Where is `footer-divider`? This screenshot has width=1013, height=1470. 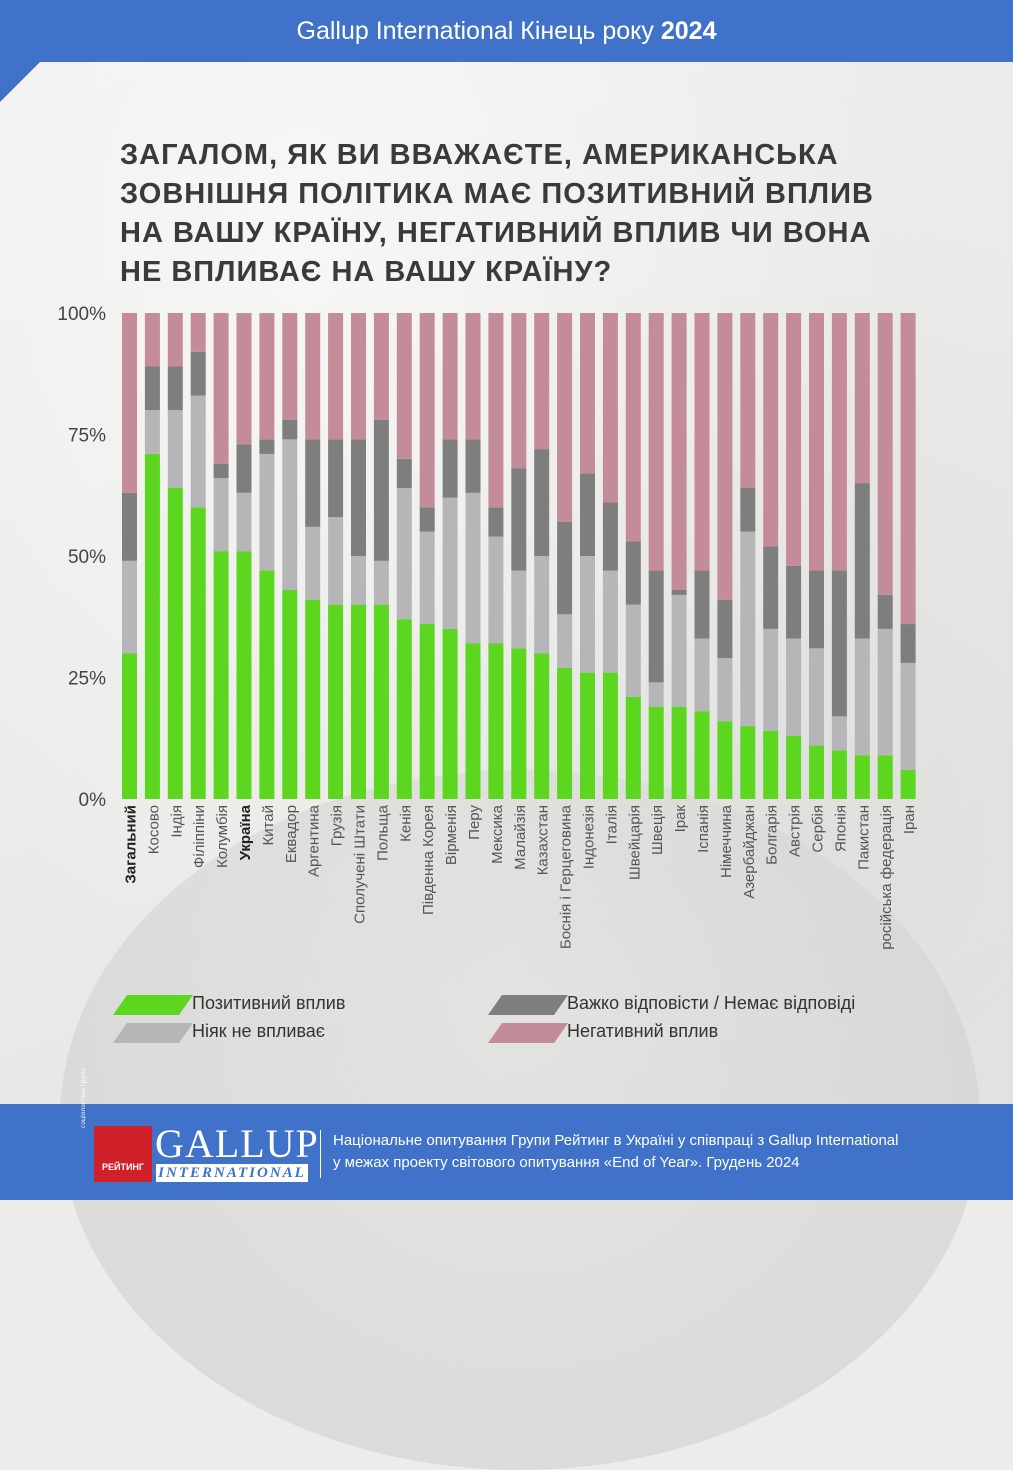 footer-divider is located at coordinates (320, 1154).